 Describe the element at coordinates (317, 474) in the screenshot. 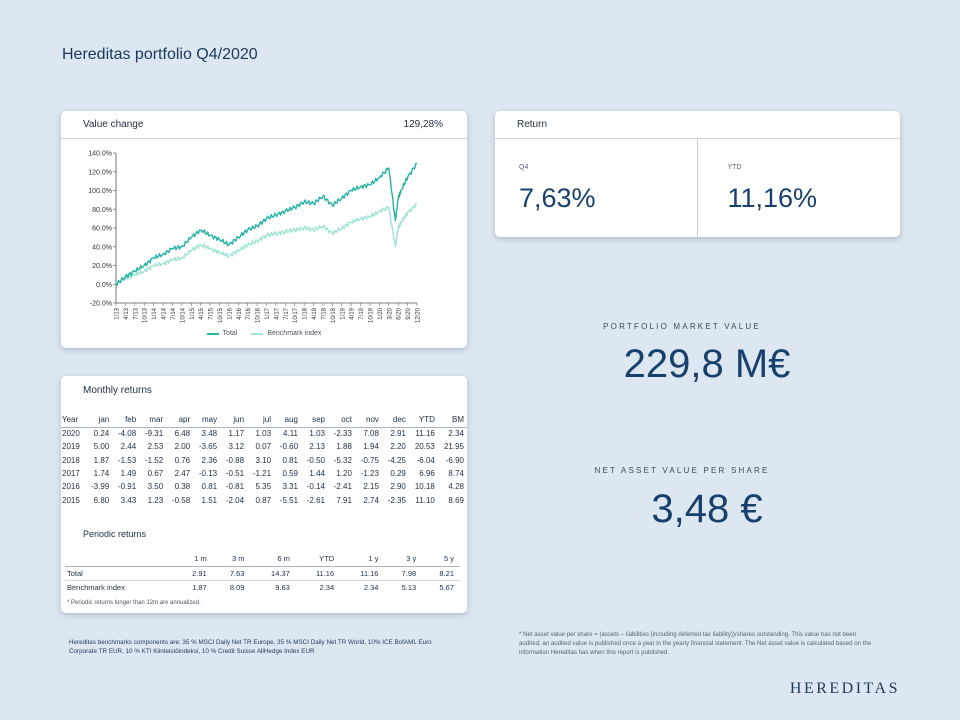

I see `monthly-cell: 1.44` at that location.